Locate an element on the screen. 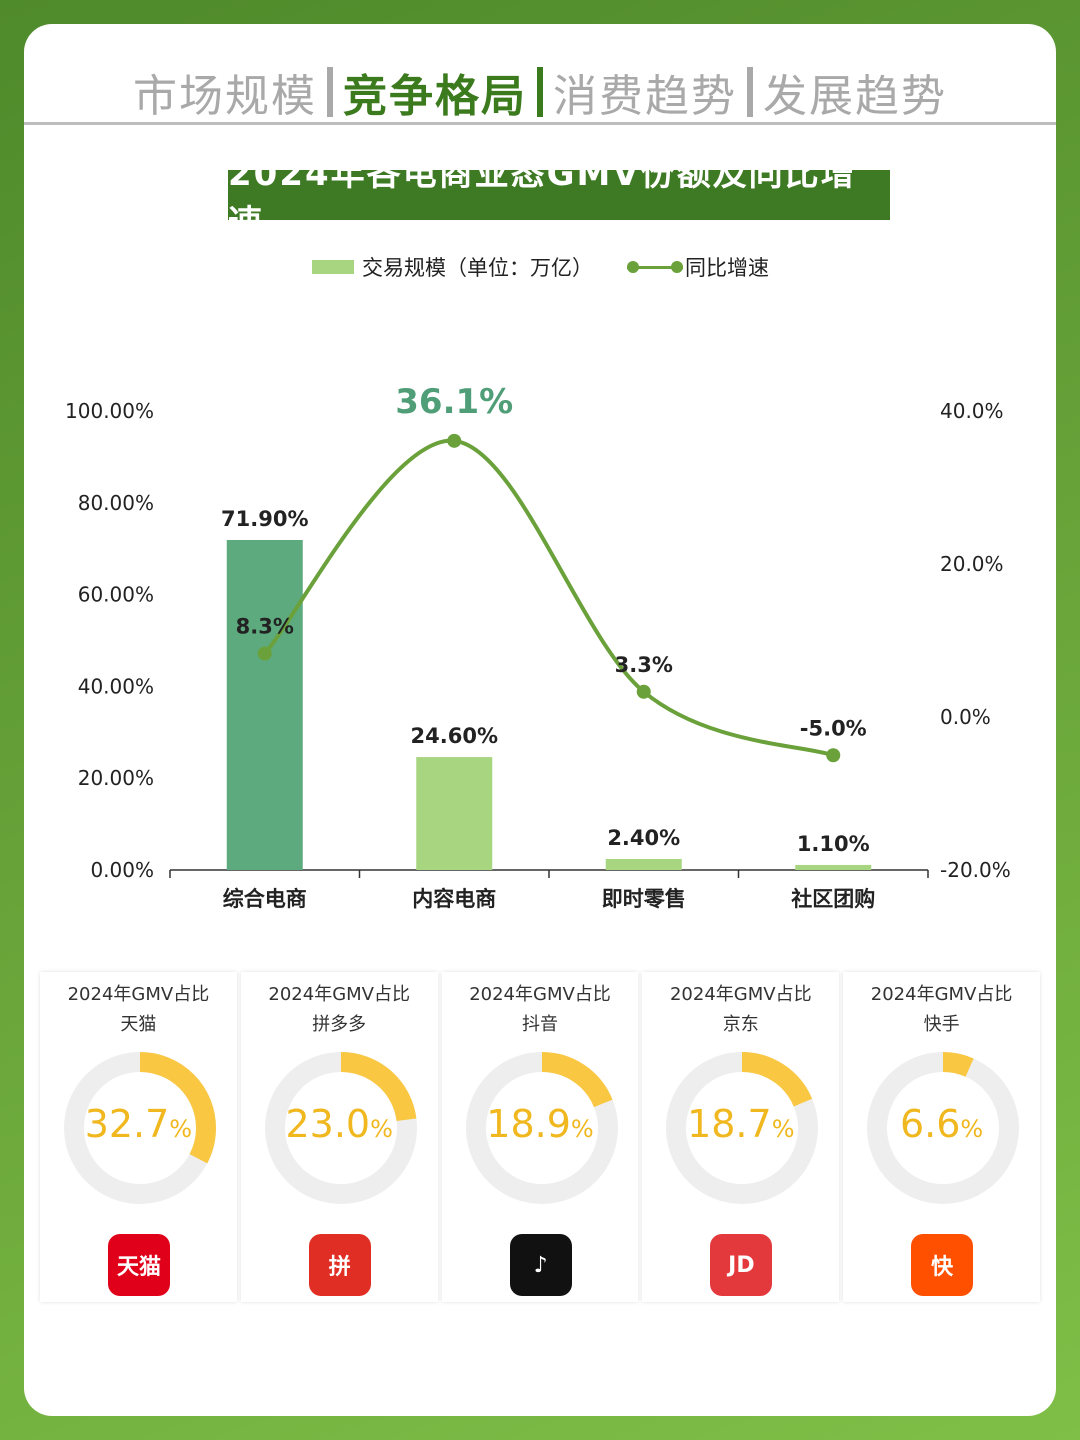  platform-card: 2024年GMV占比 京东 18.7% JD is located at coordinates (741, 1137).